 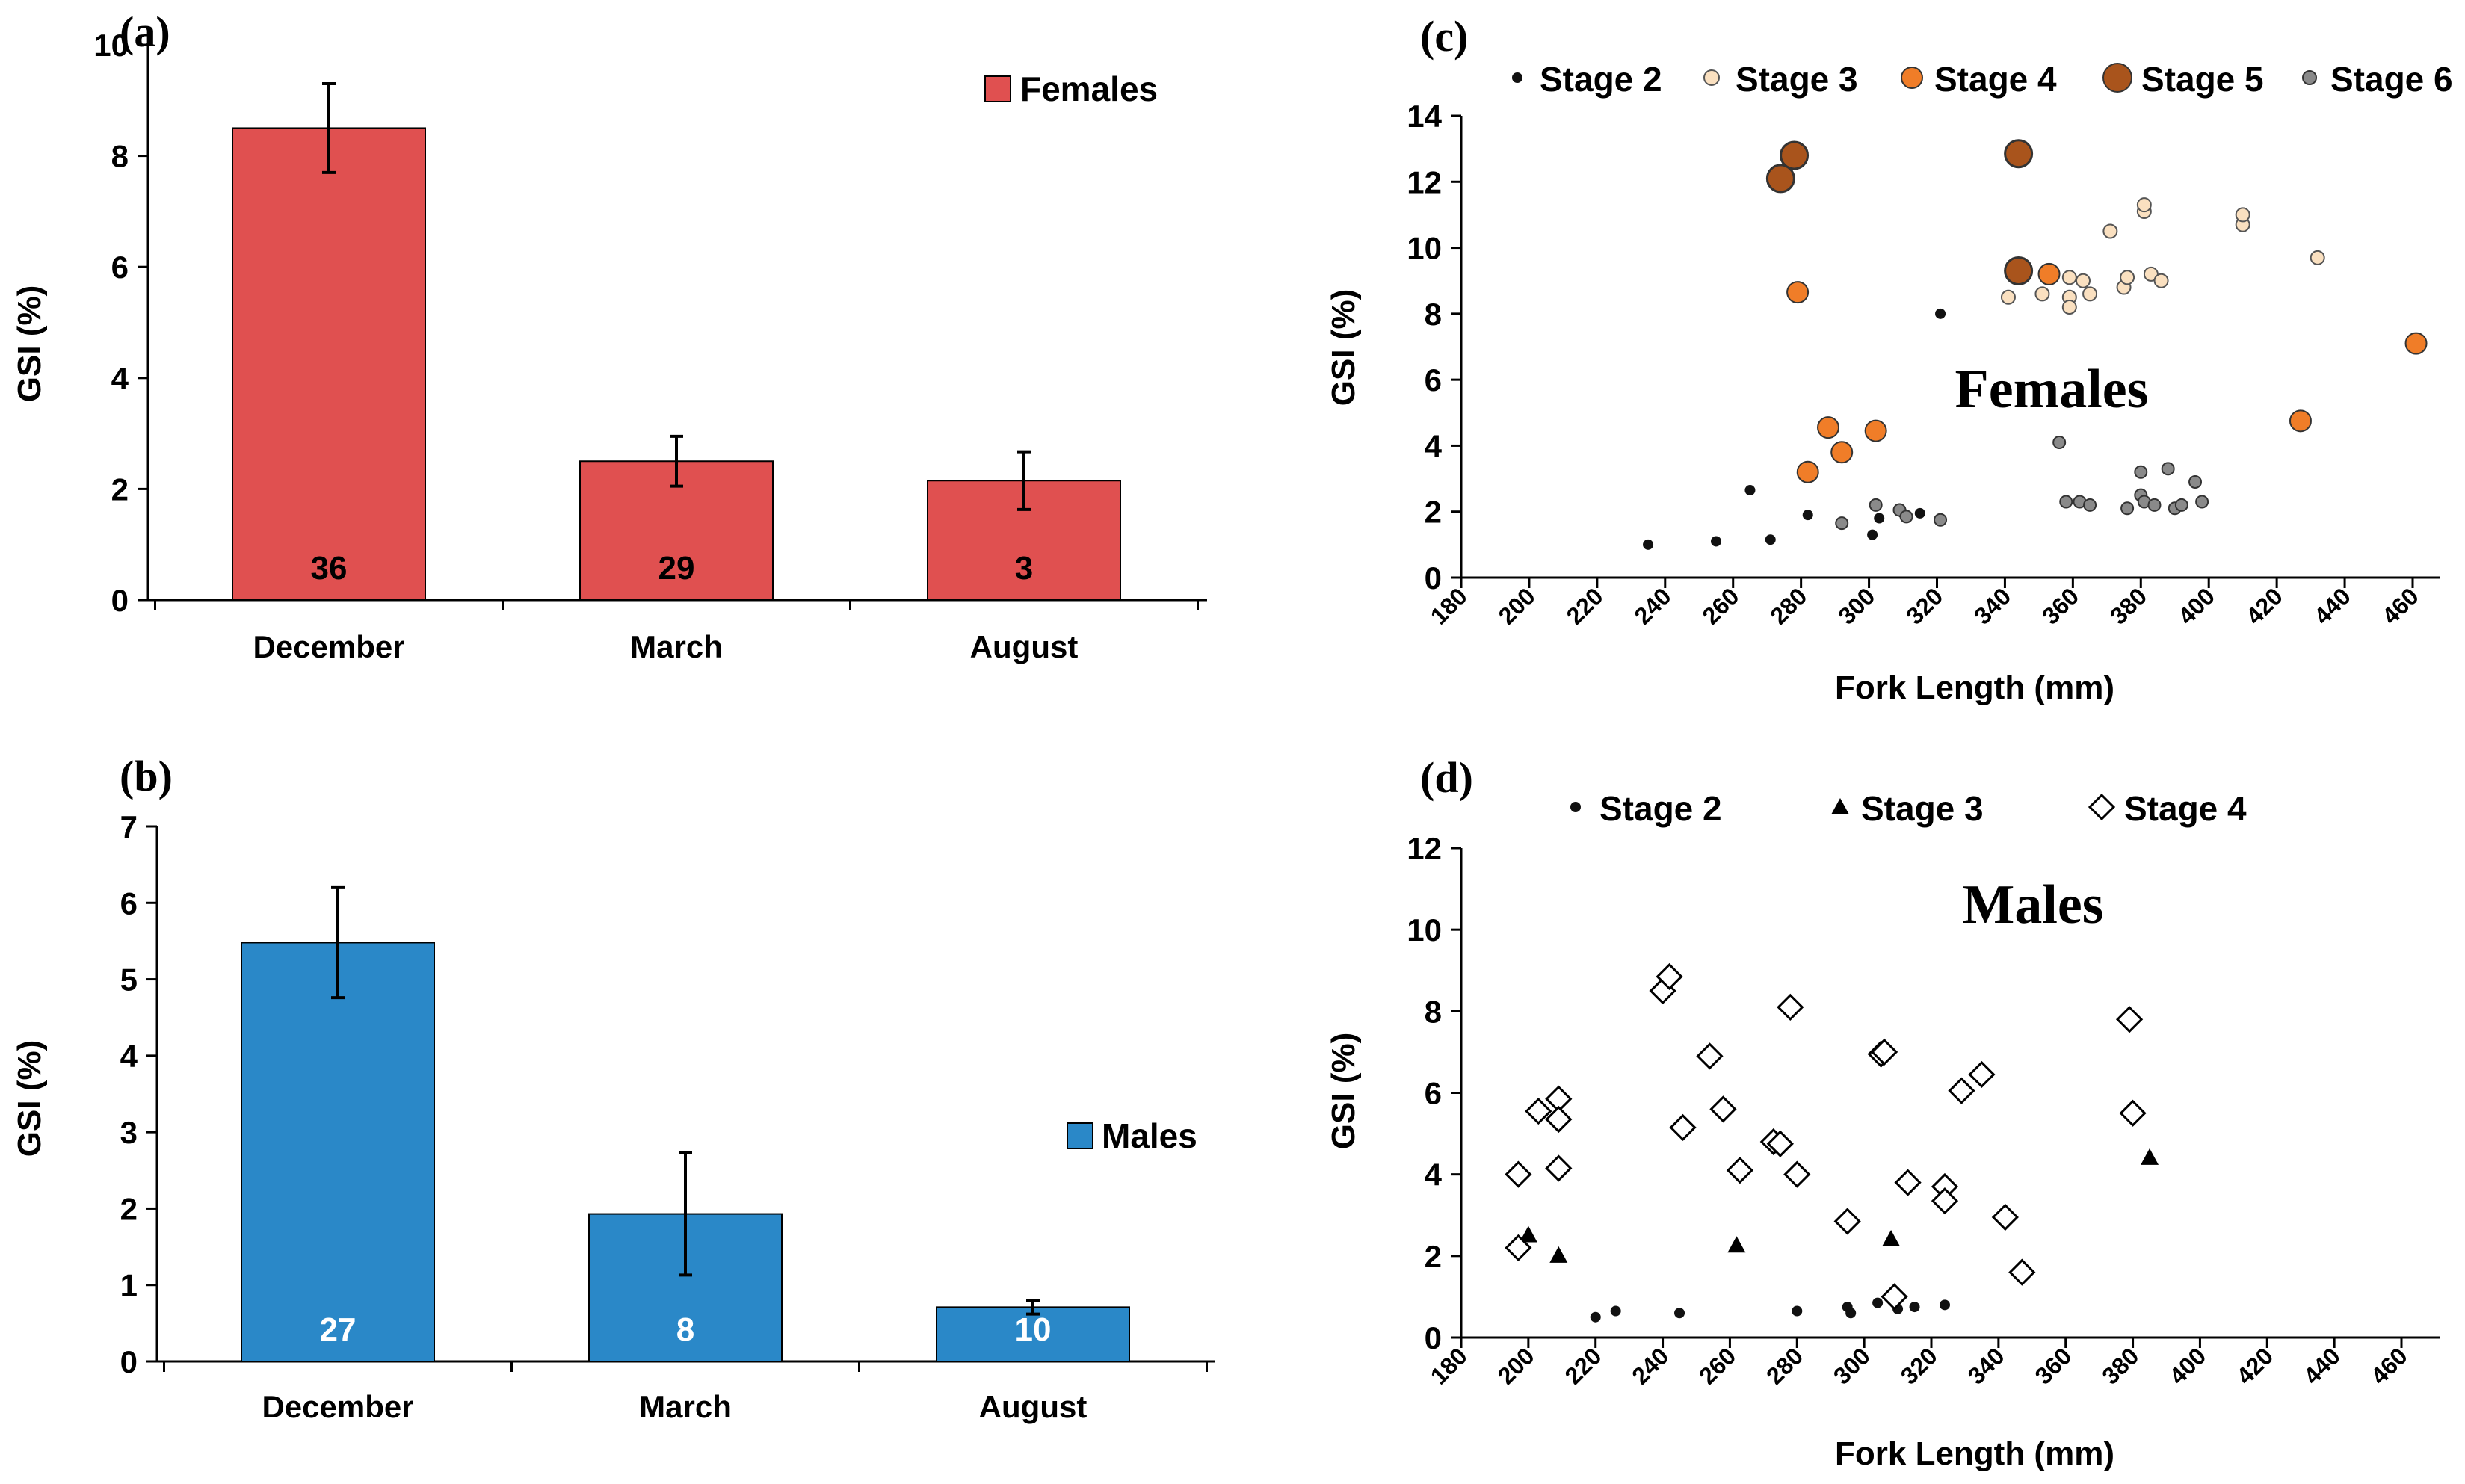 What do you see at coordinates (1149, 1136) in the screenshot?
I see `legend-label-males: Males` at bounding box center [1149, 1136].